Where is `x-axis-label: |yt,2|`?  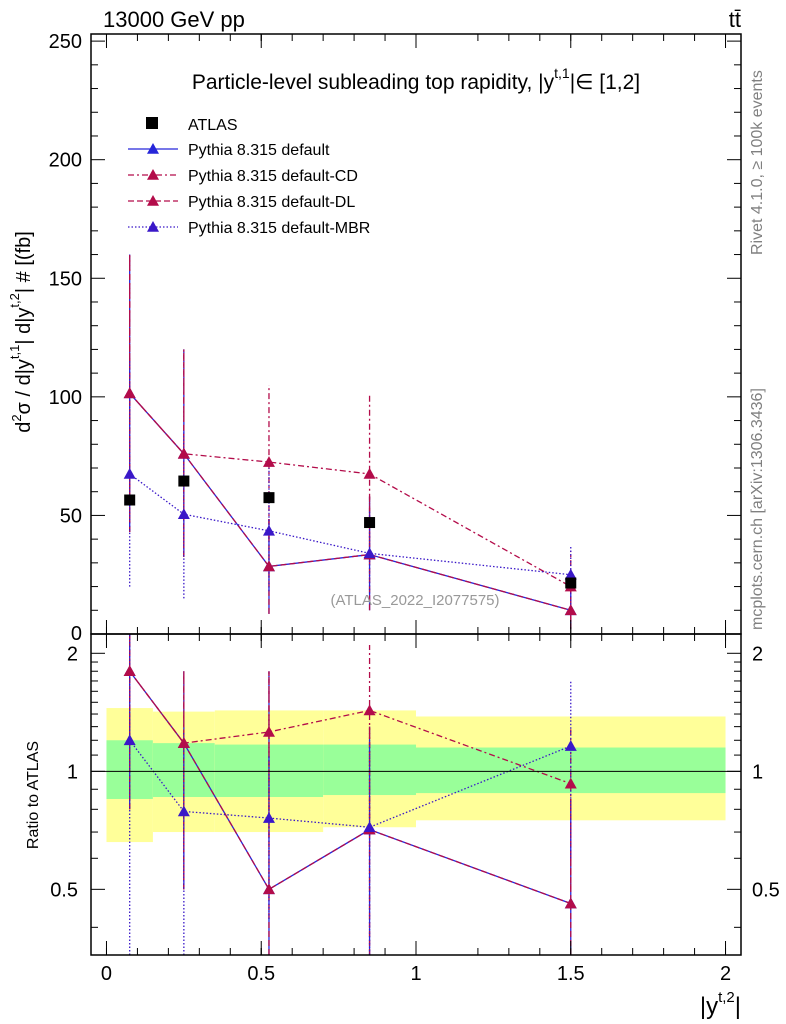 x-axis-label: |yt,2| is located at coordinates (720, 1004).